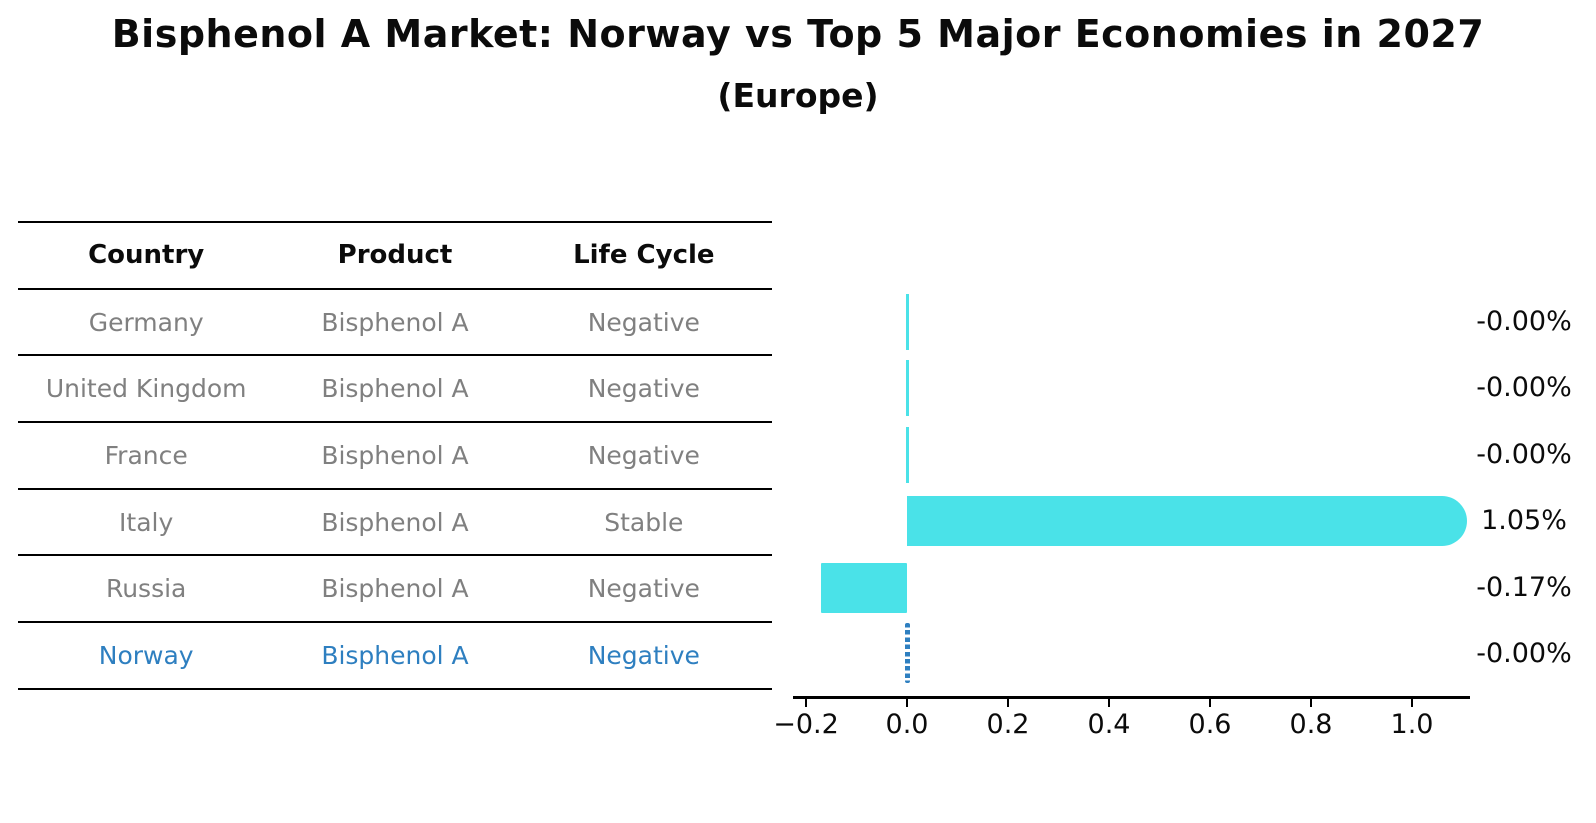  Describe the element at coordinates (907, 724) in the screenshot. I see `x-axis-tick-label: 0.0` at that location.